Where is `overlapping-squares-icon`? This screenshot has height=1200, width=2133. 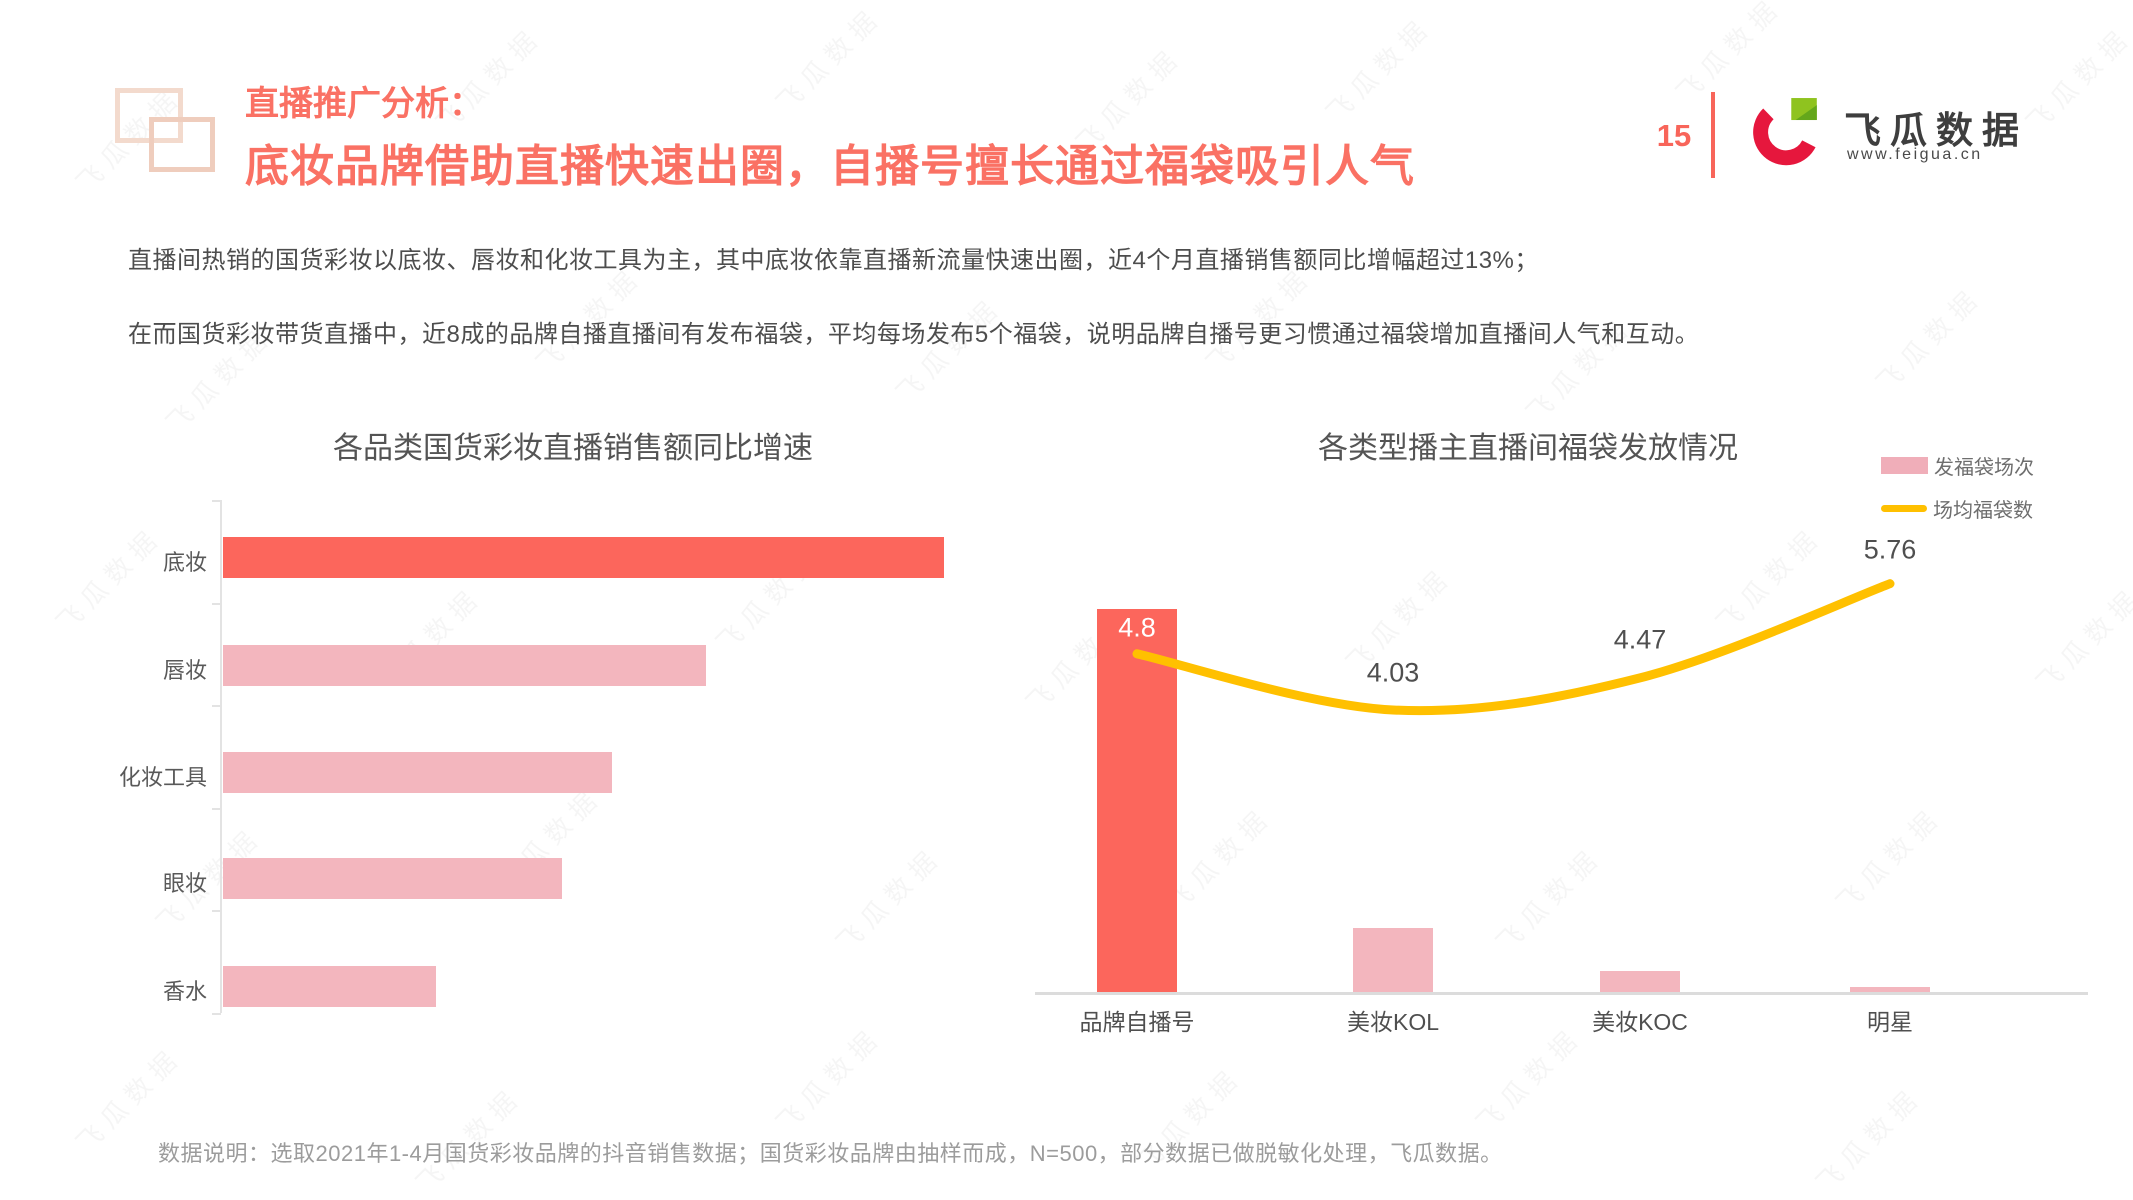
overlapping-squares-icon is located at coordinates (170, 135).